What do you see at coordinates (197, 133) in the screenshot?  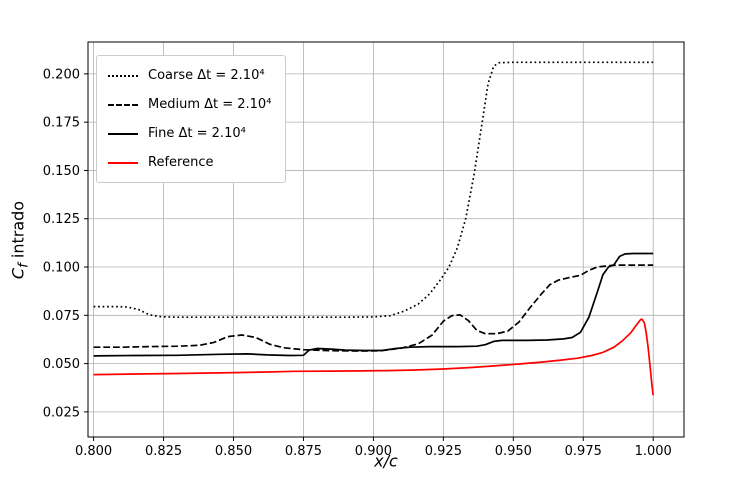 I see `legend-label-fine: Fine Δt = 2.10⁴` at bounding box center [197, 133].